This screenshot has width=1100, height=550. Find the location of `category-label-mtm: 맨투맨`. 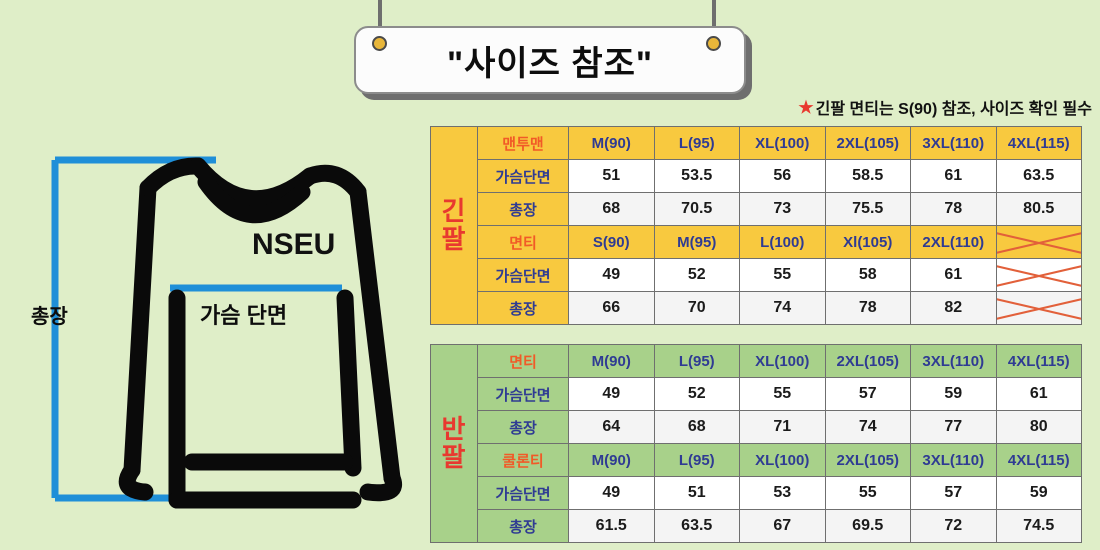

category-label-mtm: 맨투맨 is located at coordinates (523, 143).